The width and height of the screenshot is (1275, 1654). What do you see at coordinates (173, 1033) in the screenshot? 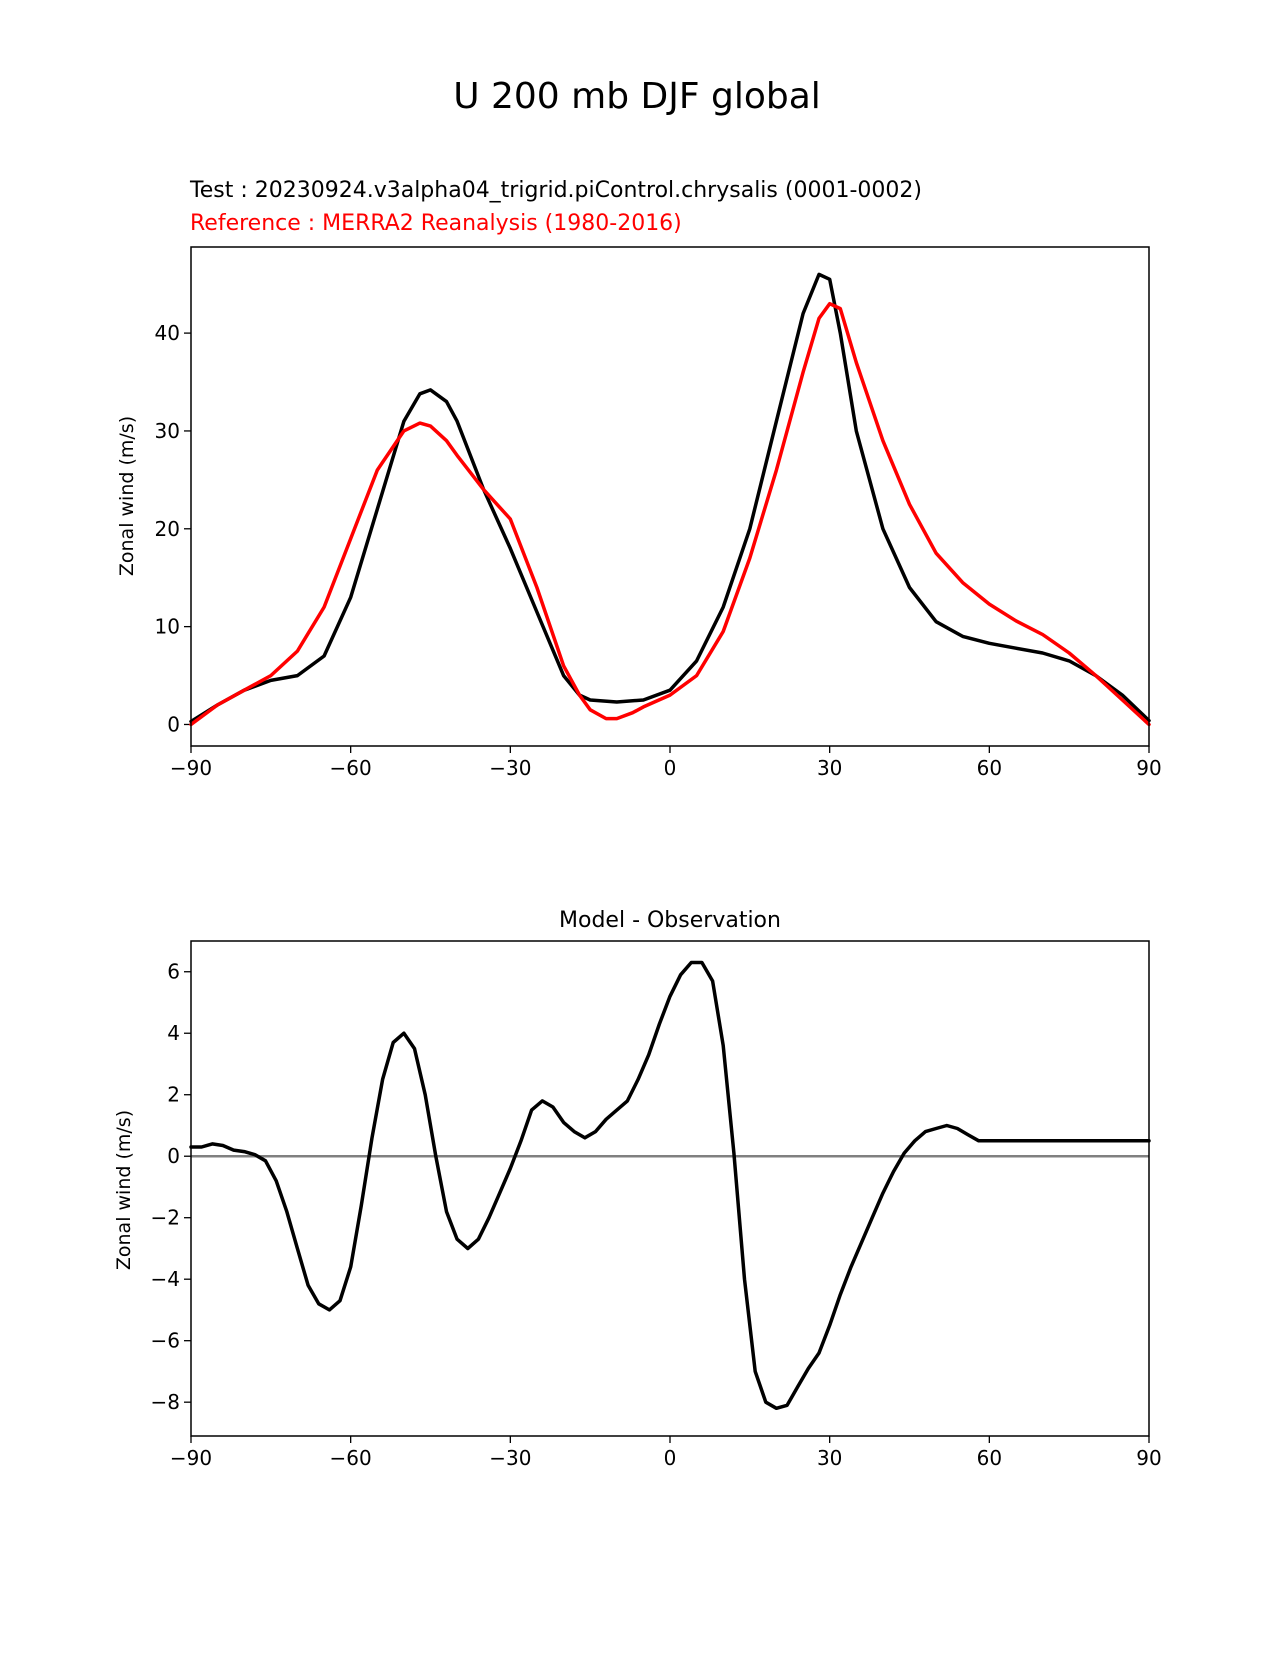
I see `bottom-y-tick-label: 4` at bounding box center [173, 1033].